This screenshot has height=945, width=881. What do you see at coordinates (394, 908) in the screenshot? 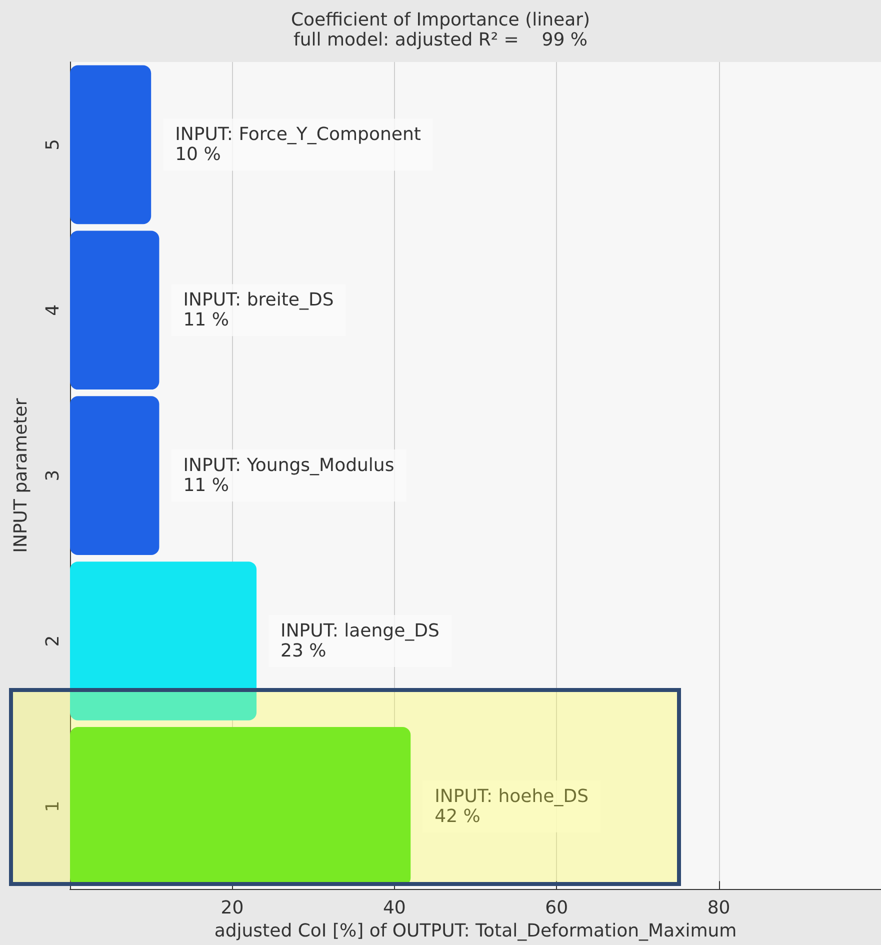
I see `x-tick-label: 40` at bounding box center [394, 908].